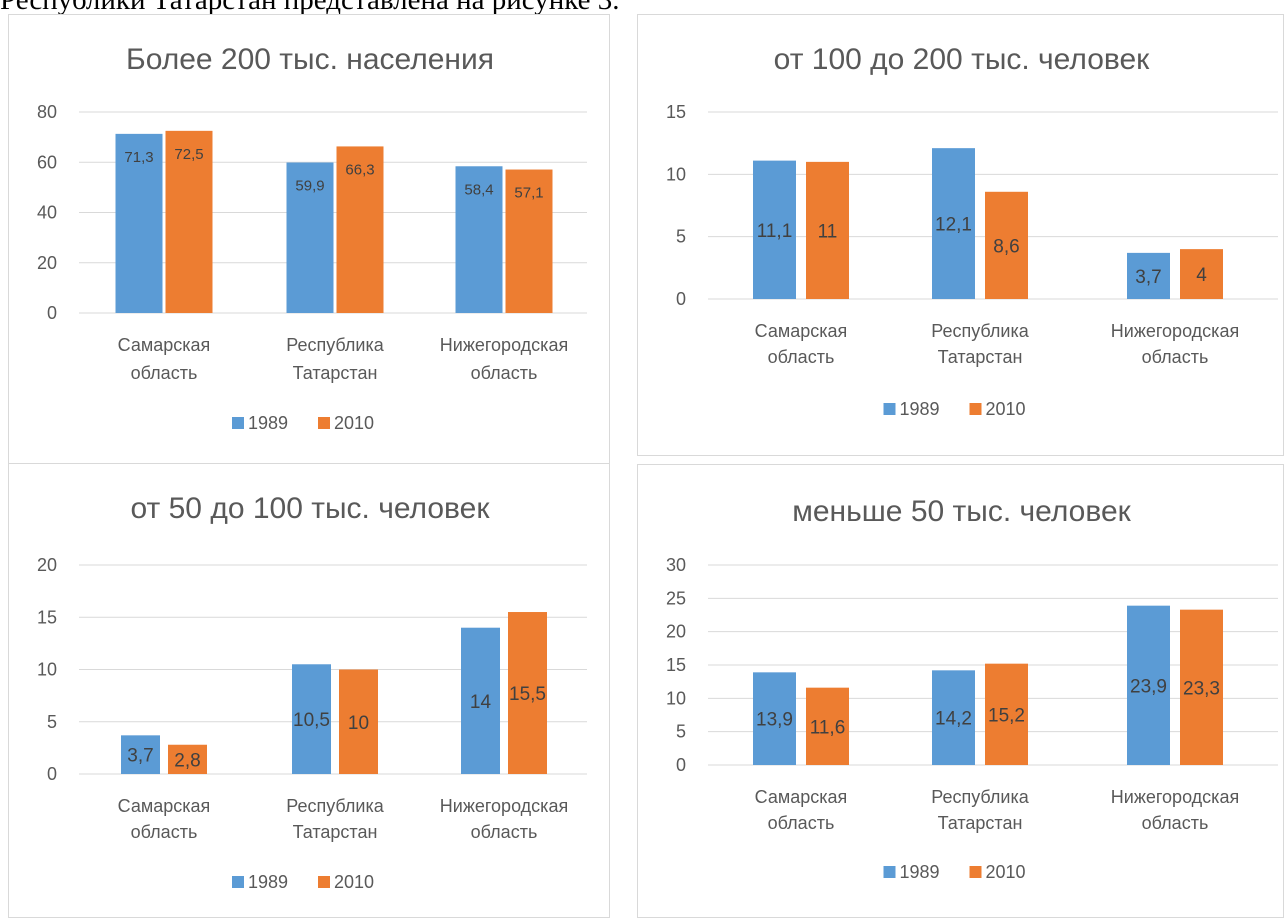 The image size is (1285, 919). I want to click on chart-title: меньше 50 тыс. человек, so click(961, 511).